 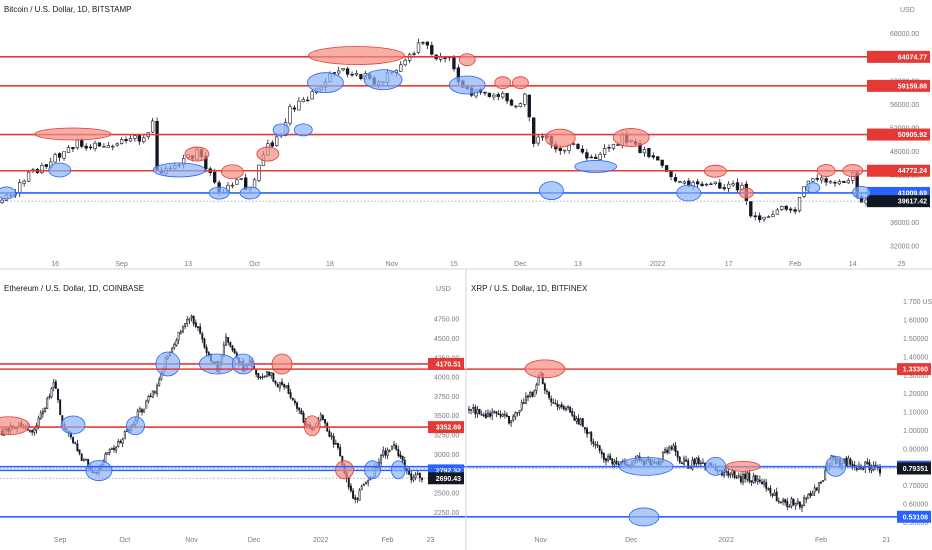 What do you see at coordinates (915, 449) in the screenshot?
I see `xrp-y-tick-label: 0.90000` at bounding box center [915, 449].